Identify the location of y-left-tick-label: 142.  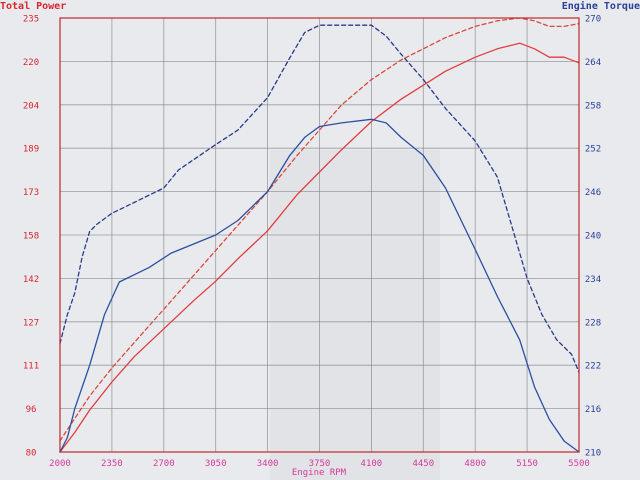
(31, 280).